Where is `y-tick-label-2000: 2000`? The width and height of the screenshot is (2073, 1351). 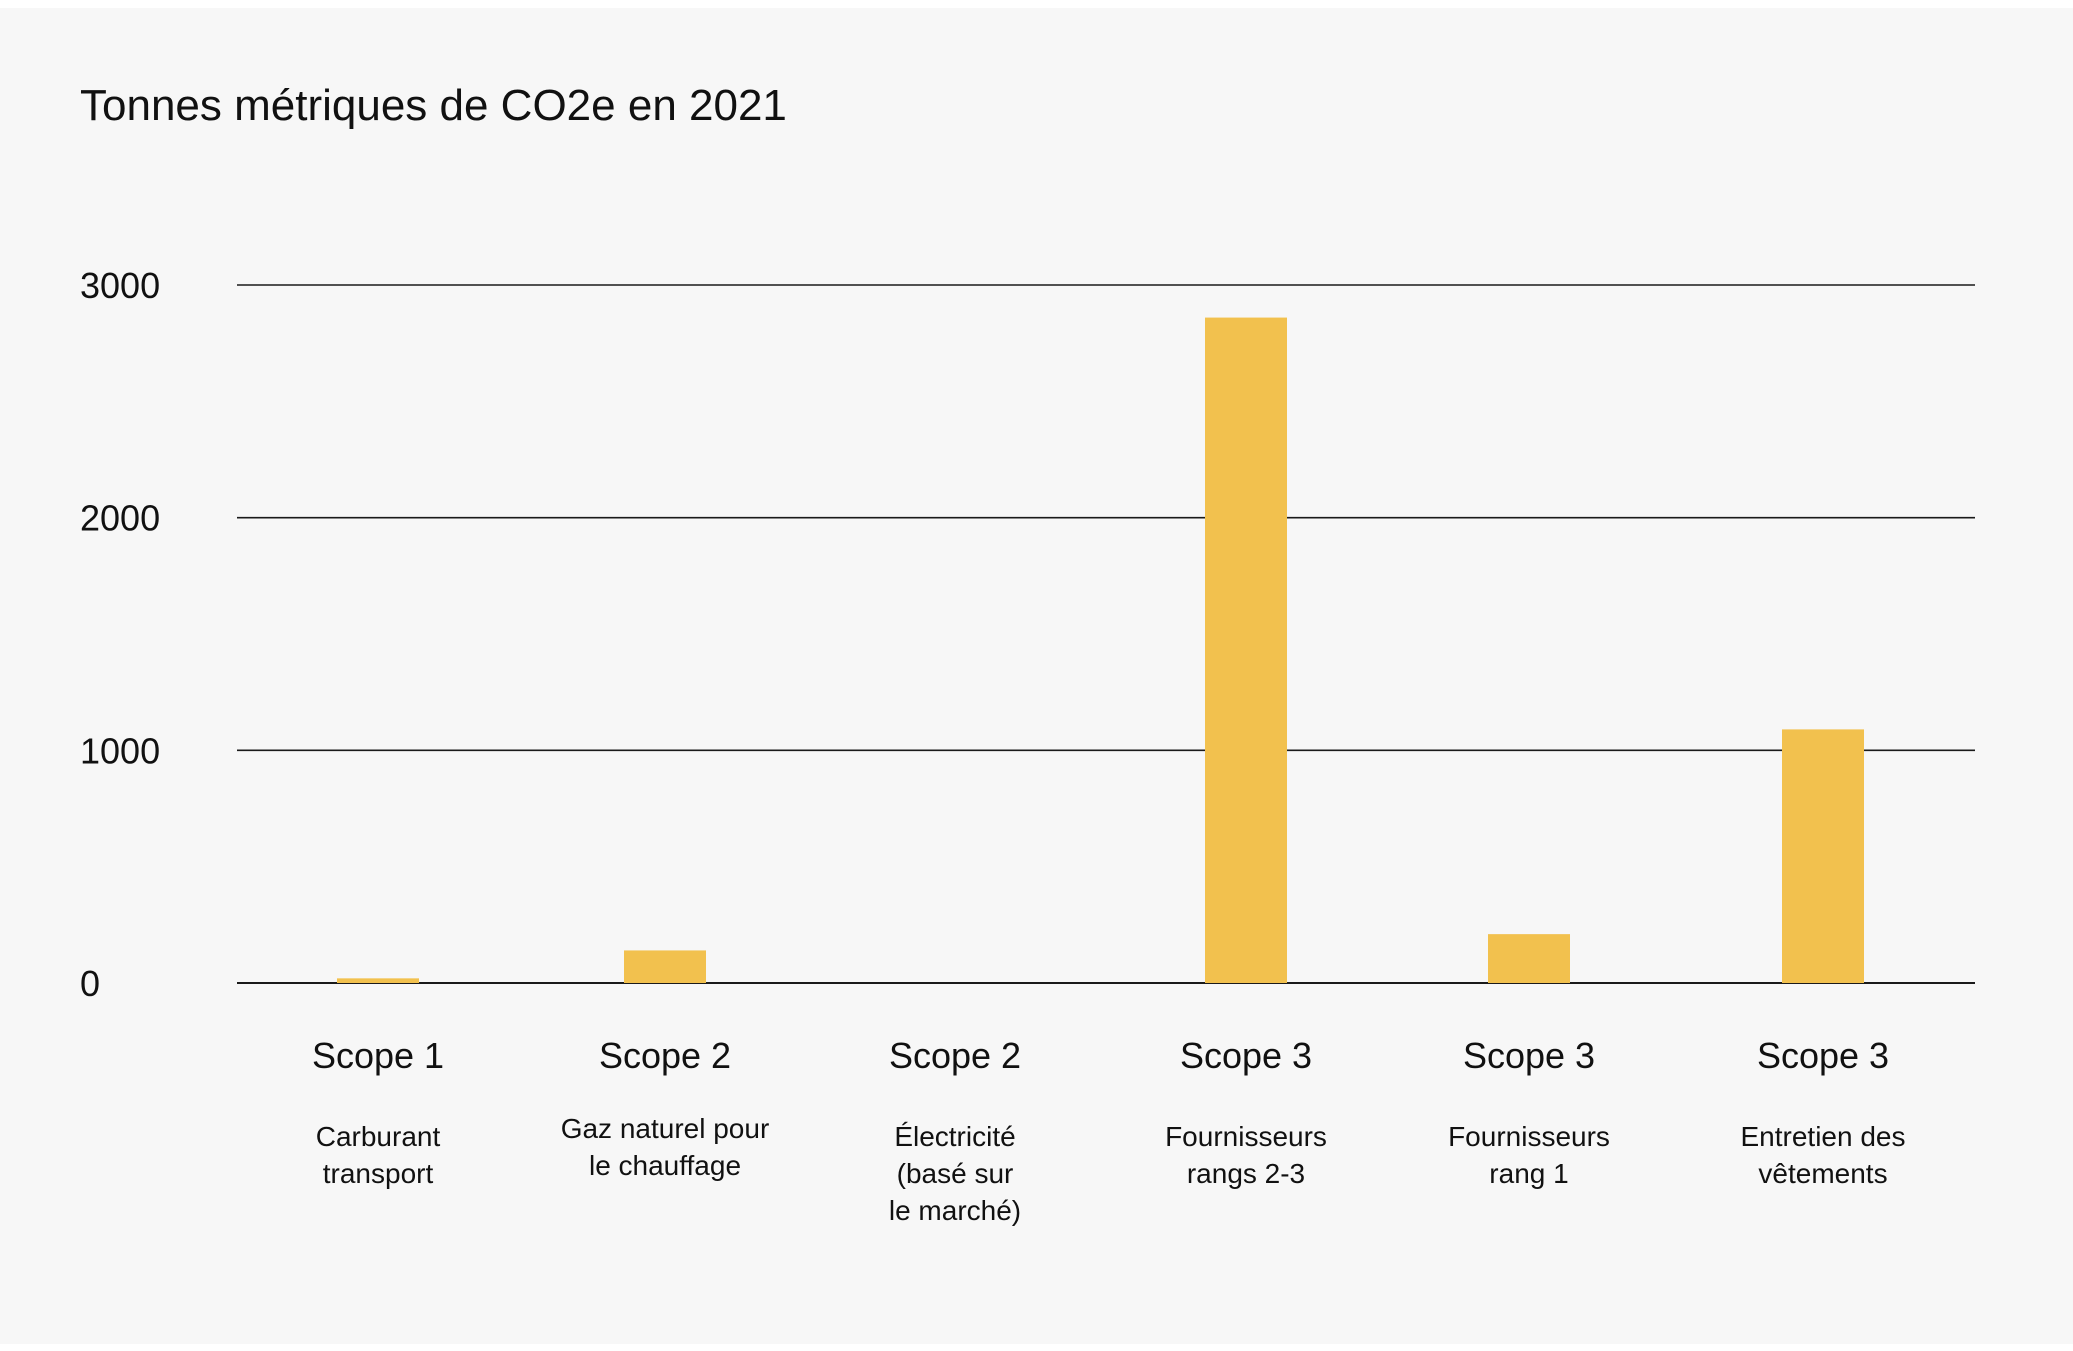
y-tick-label-2000: 2000 is located at coordinates (120, 518).